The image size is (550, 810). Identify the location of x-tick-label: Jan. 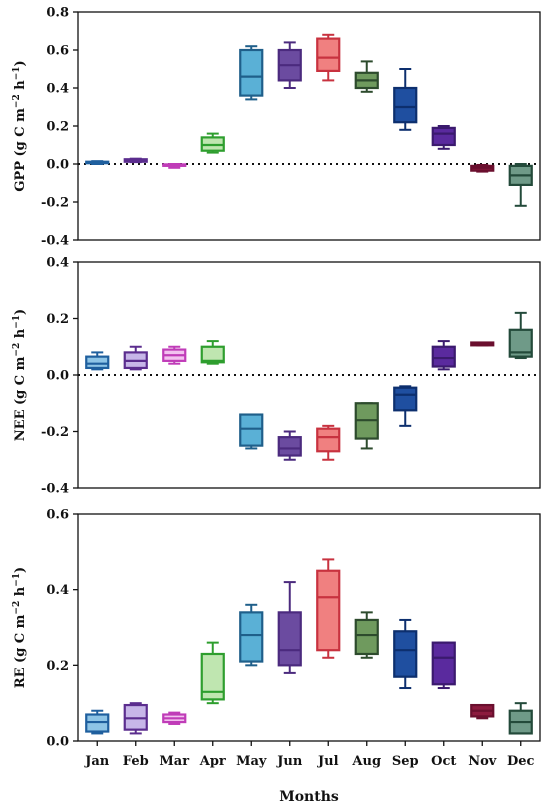
(97, 761).